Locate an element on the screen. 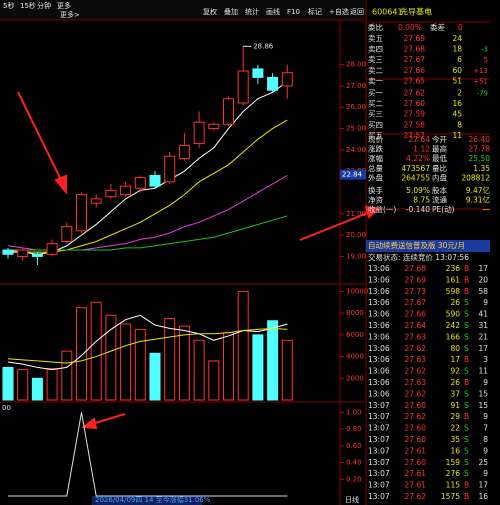 The width and height of the screenshot is (500, 505). tick-price: 27.60 is located at coordinates (416, 462).